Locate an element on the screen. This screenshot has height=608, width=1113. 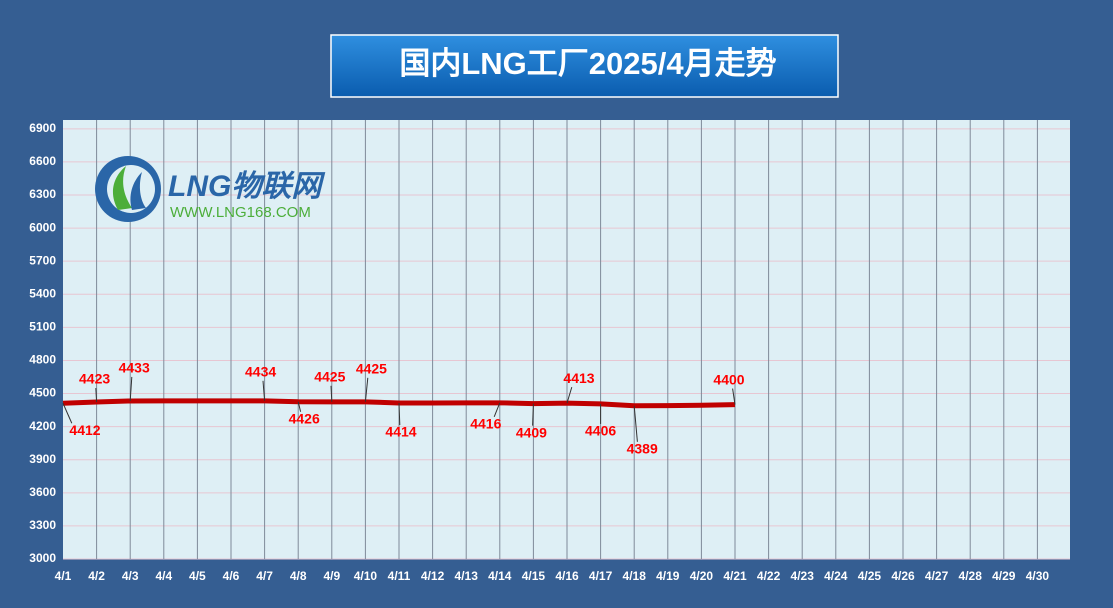
x-tick-label: 4/2 is located at coordinates (96, 576).